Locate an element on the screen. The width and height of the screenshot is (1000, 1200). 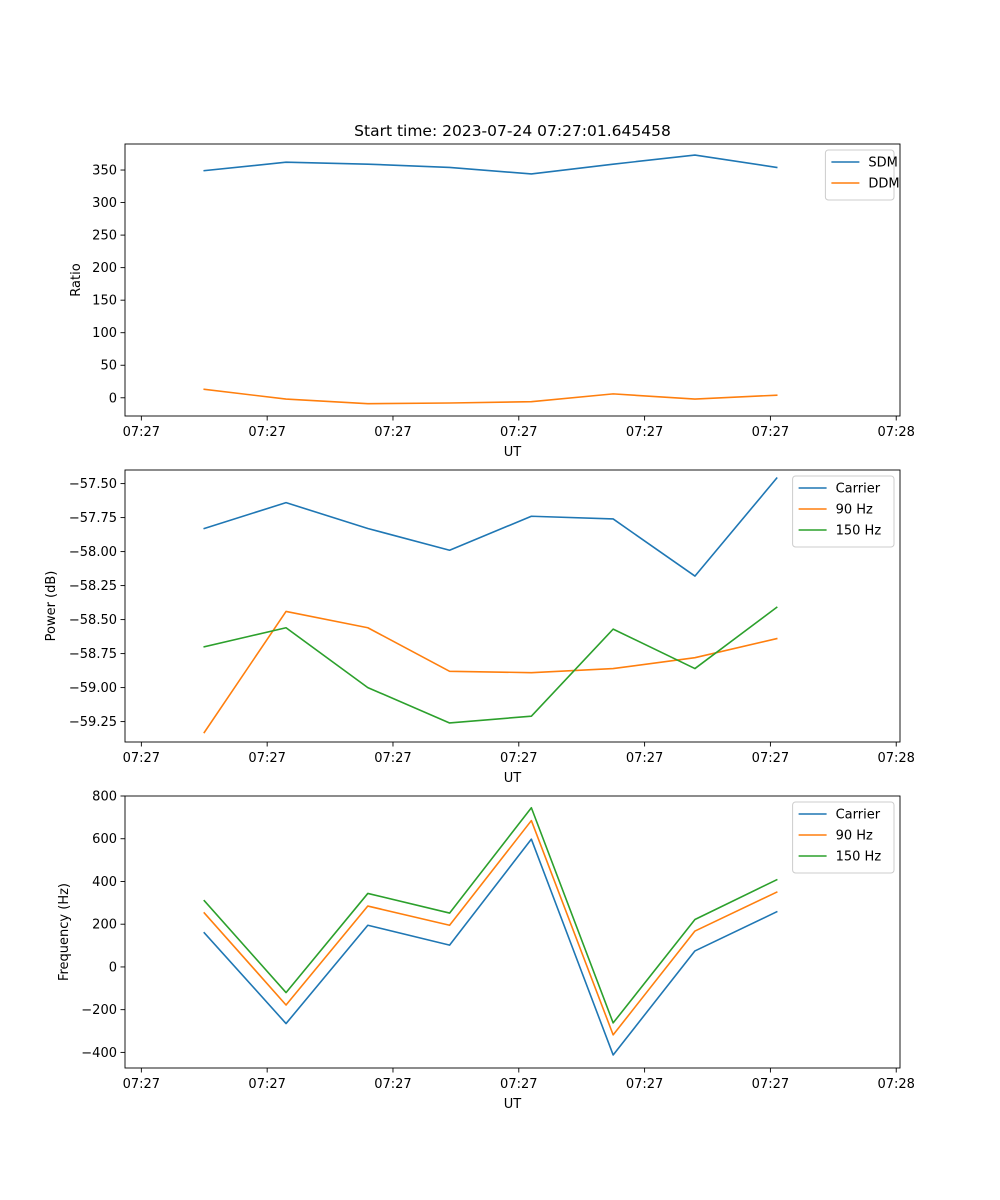
y-tick-label: −57.50 is located at coordinates (93, 484).